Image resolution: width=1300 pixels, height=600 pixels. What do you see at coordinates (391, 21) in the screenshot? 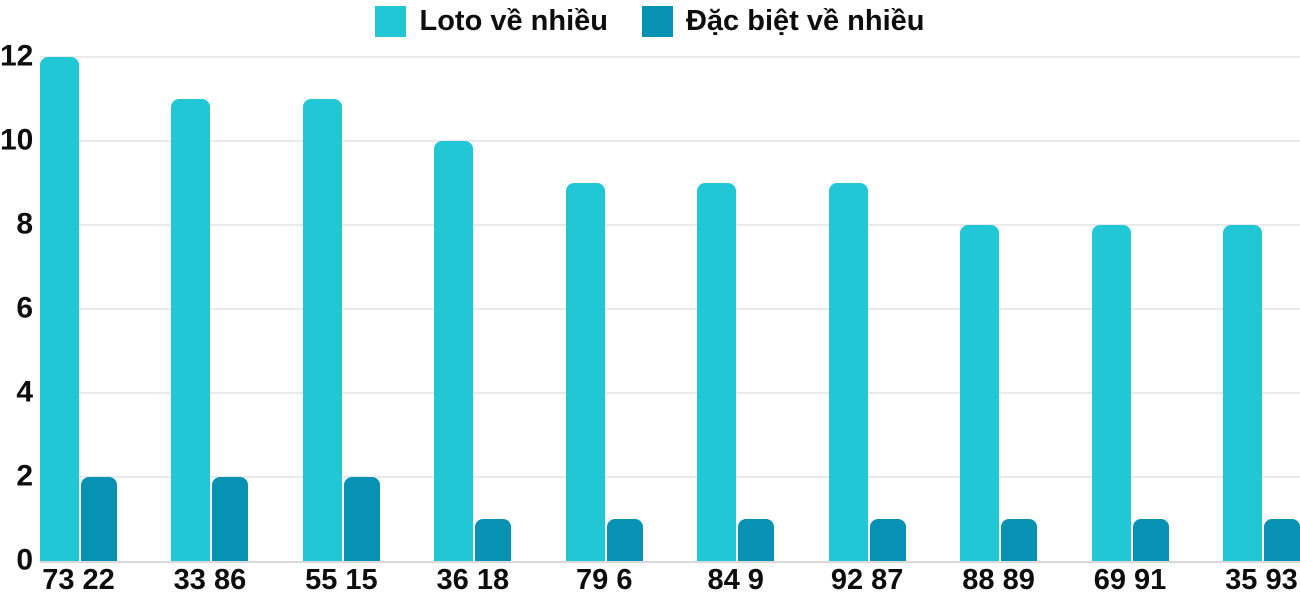
I see `legend-swatch-loto-icon` at bounding box center [391, 21].